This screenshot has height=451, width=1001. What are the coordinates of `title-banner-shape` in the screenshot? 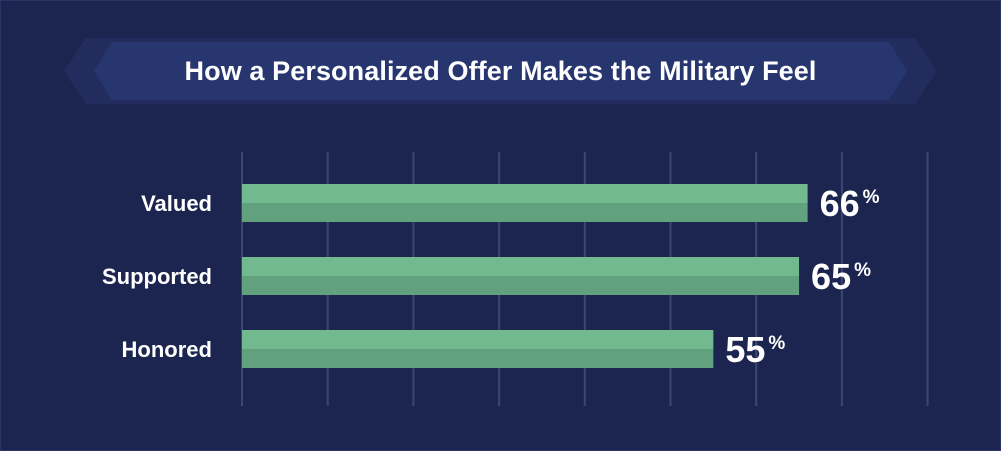 It's located at (500, 71).